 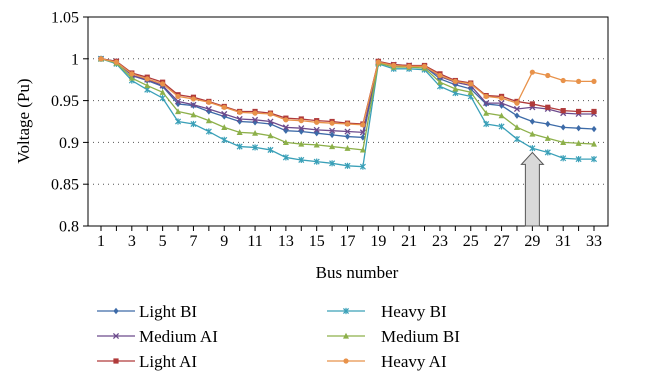 I want to click on legend-item: Light BI, so click(x=147, y=311).